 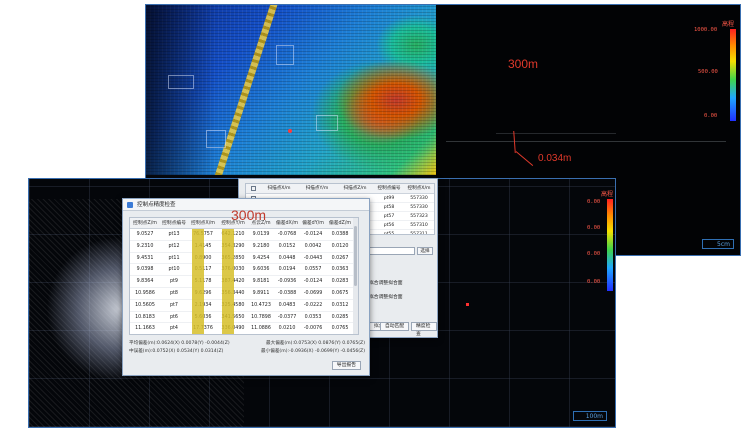 I want to click on column-header: 点云Z/m, so click(x=261, y=223).